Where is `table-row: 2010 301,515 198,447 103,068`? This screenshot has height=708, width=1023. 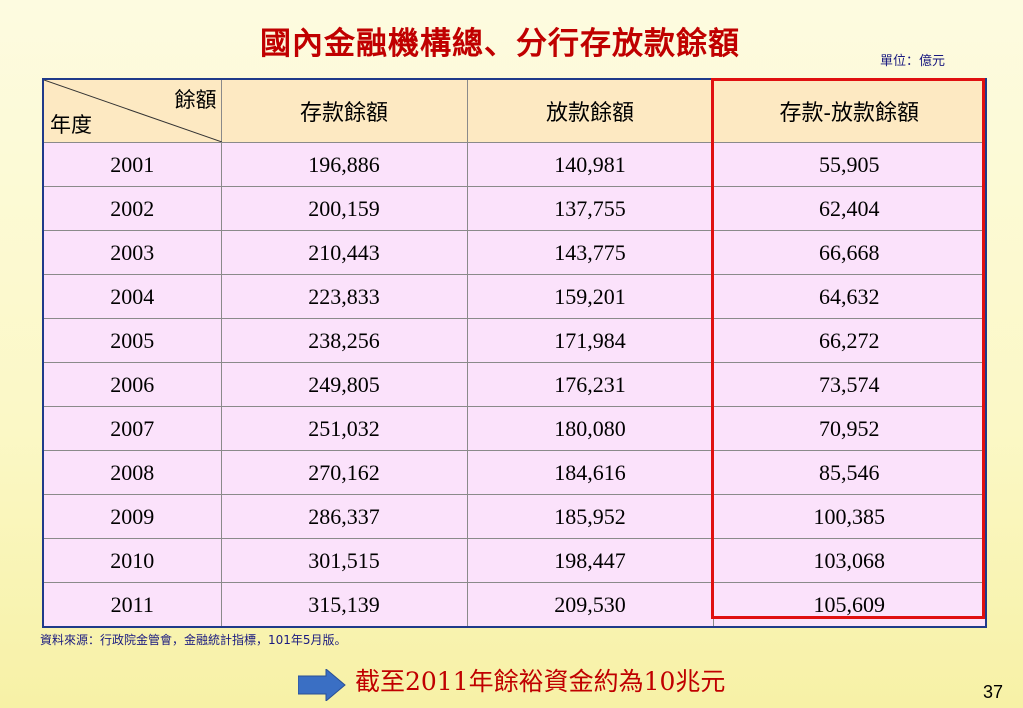
table-row: 2010 301,515 198,447 103,068 is located at coordinates (514, 560).